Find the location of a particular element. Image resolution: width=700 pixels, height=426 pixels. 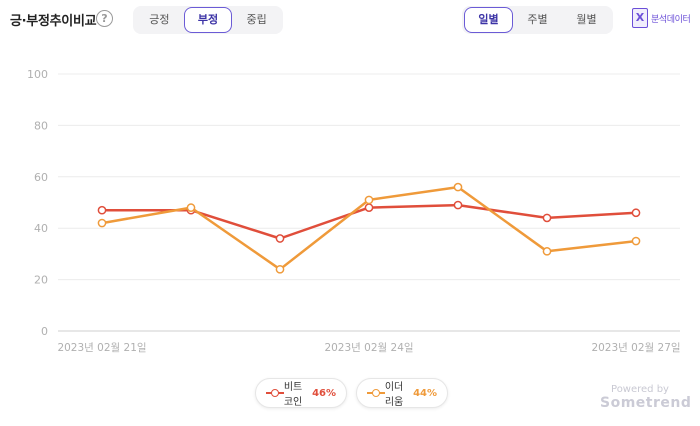

legend-marker-ethereum is located at coordinates (376, 393).